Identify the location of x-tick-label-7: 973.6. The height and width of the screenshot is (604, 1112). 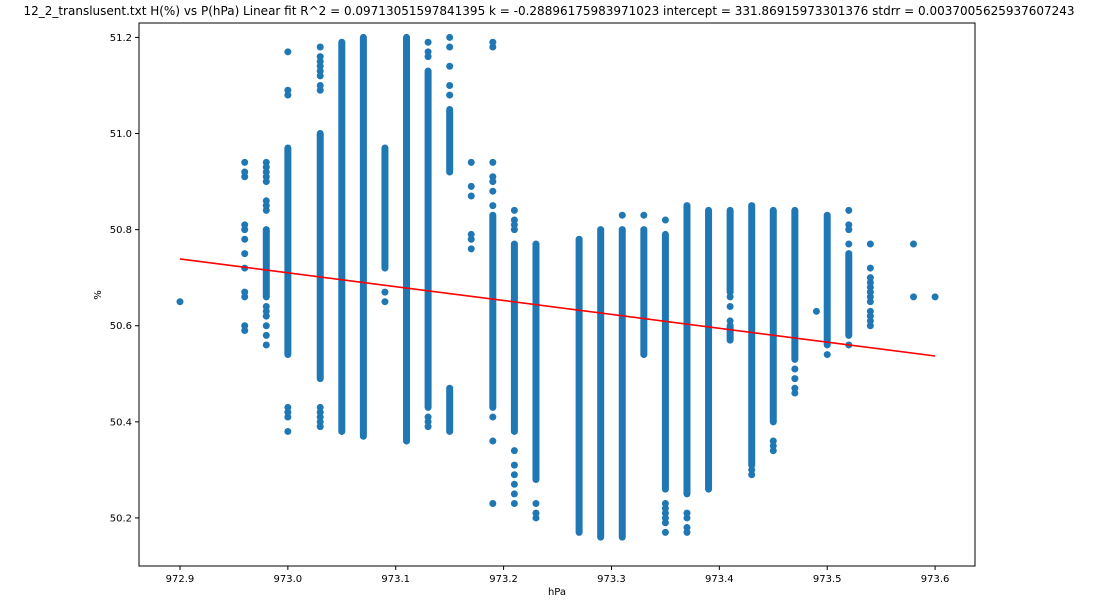
(935, 579).